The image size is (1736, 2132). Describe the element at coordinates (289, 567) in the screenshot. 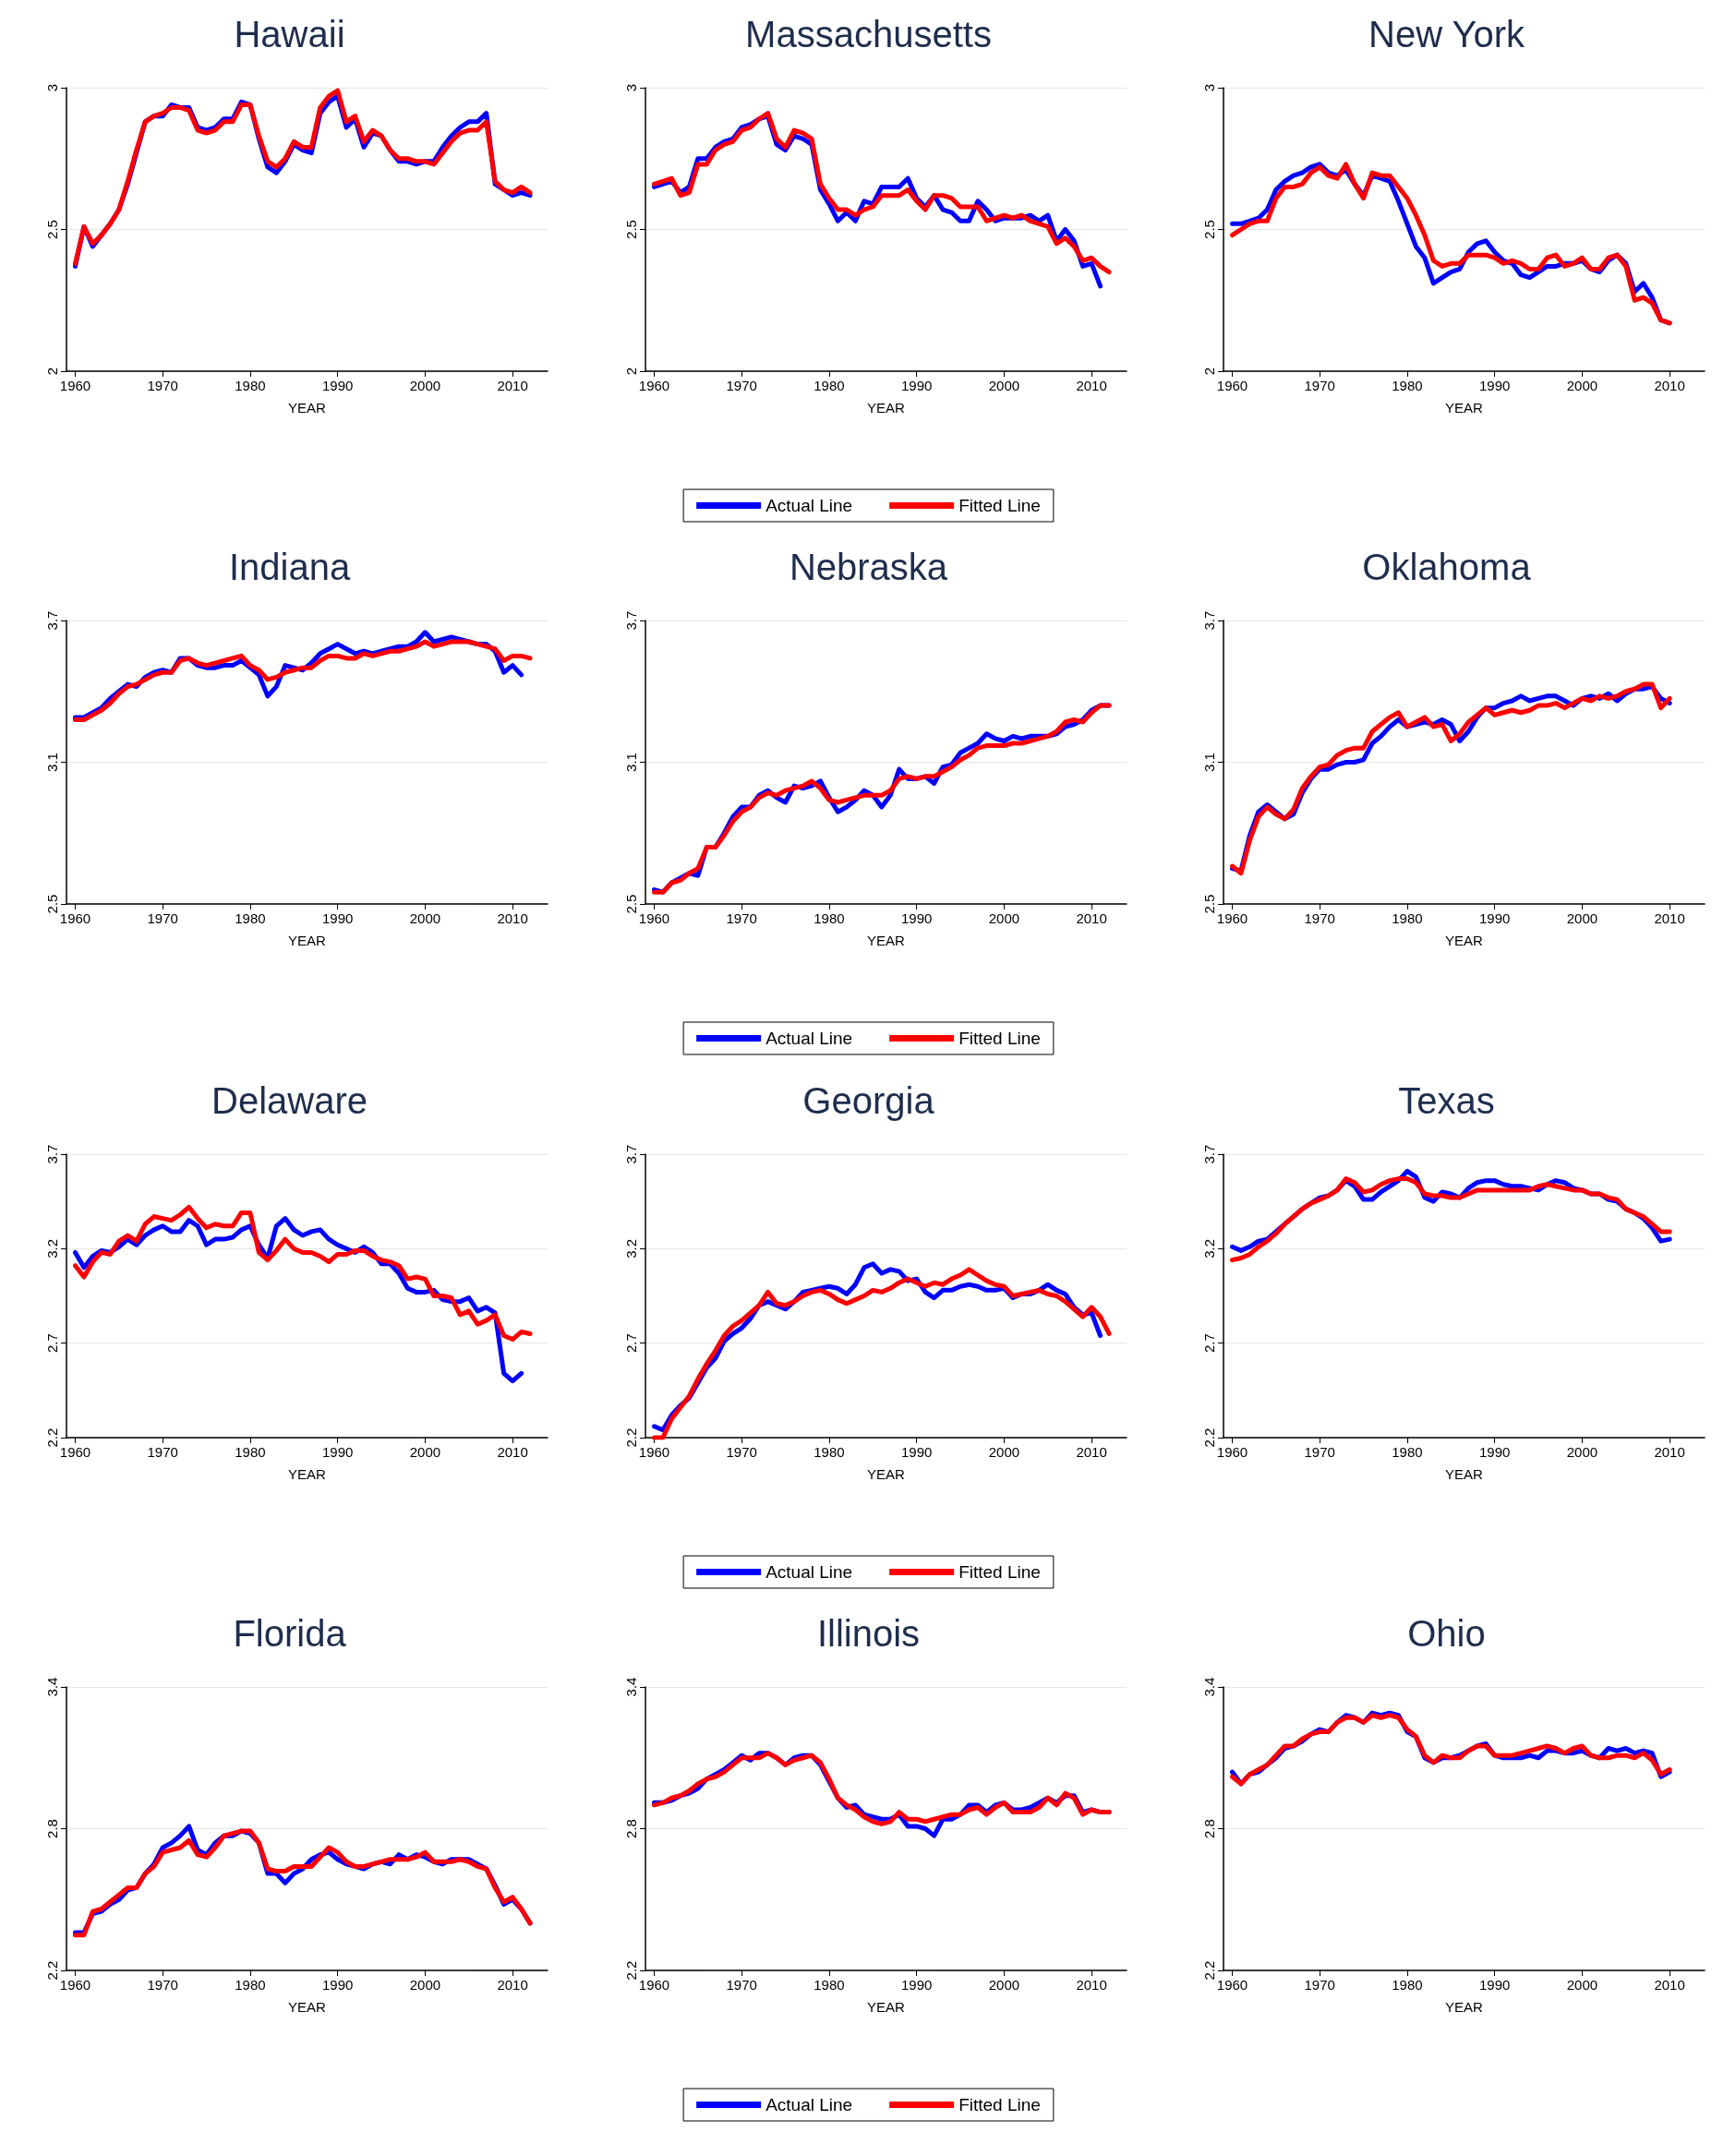

I see `chart-title: Indiana` at that location.